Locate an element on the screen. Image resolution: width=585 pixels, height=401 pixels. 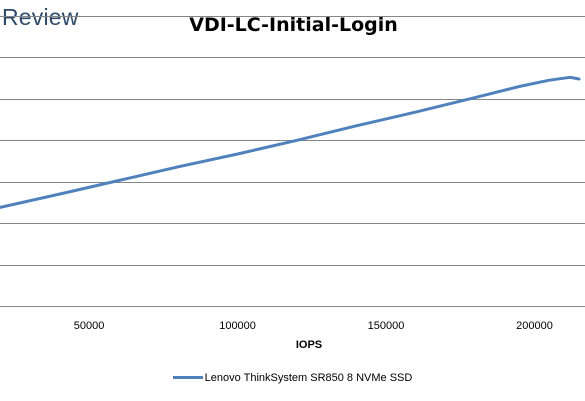
legend-swatch is located at coordinates (187, 377).